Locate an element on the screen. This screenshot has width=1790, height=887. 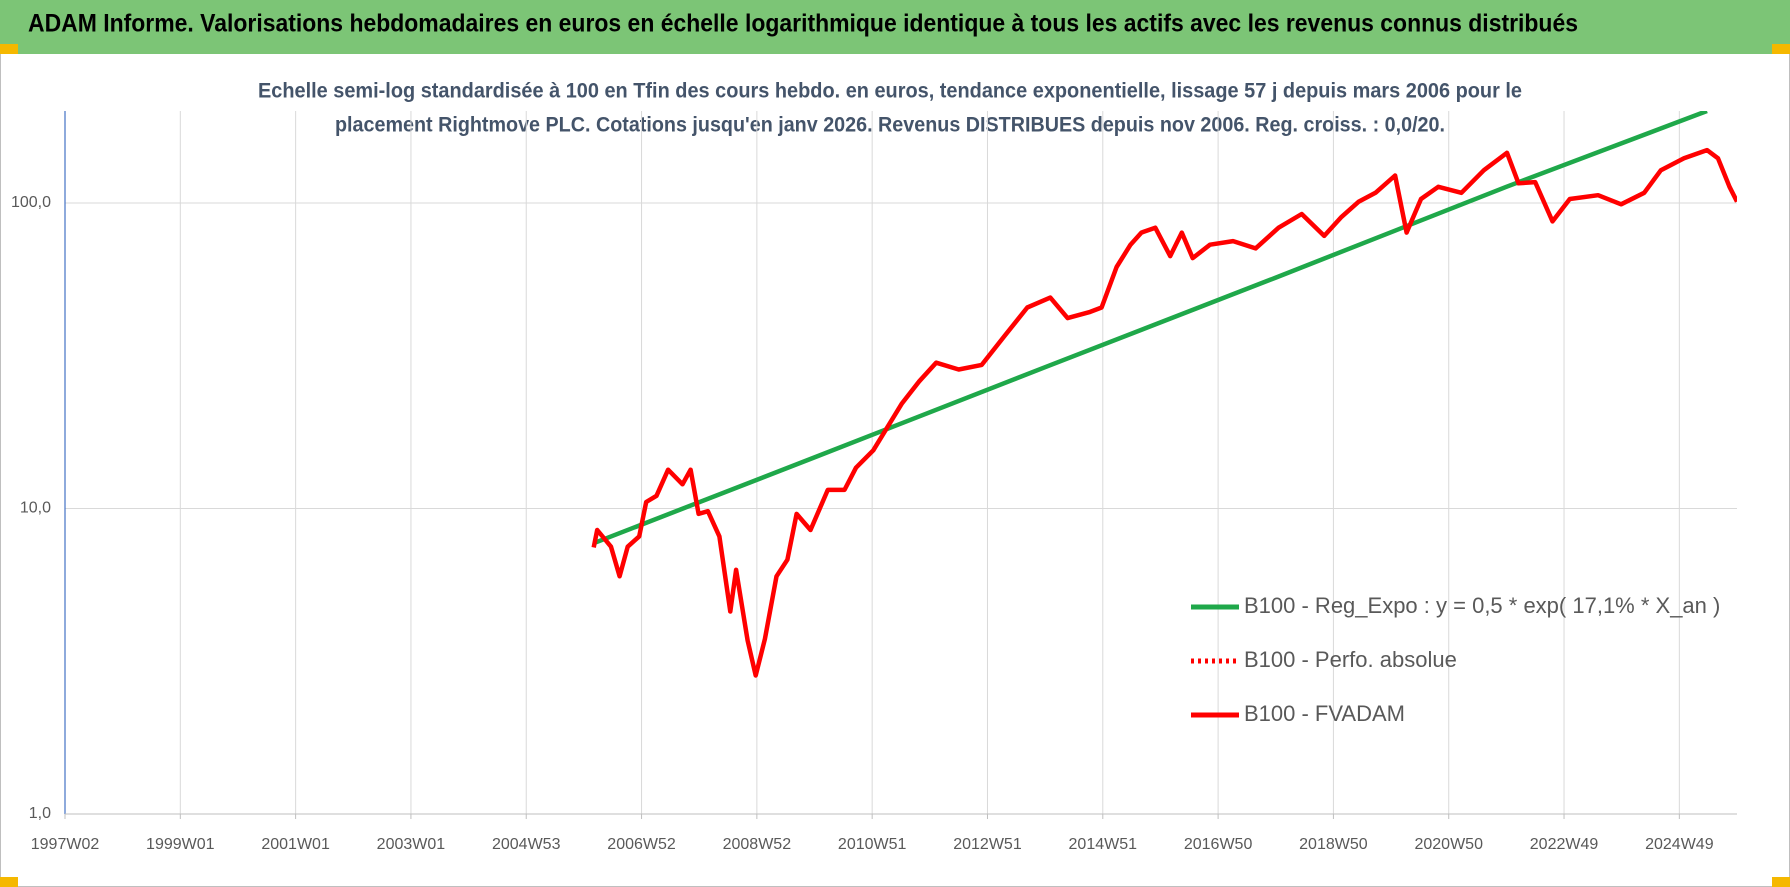
x-tick-label: 2018W50 is located at coordinates (1333, 844).